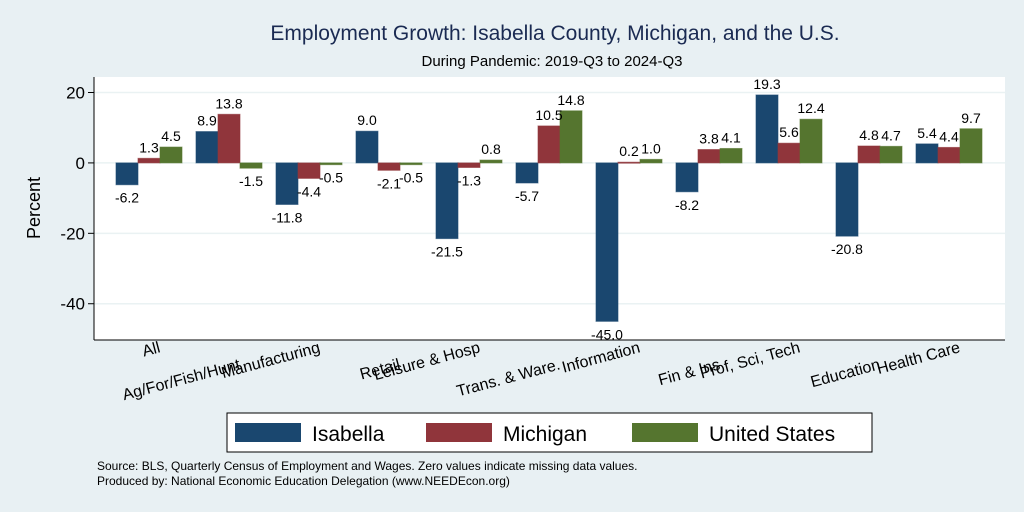 The width and height of the screenshot is (1024, 512). I want to click on legend: Isabella Michigan United States, so click(549, 432).